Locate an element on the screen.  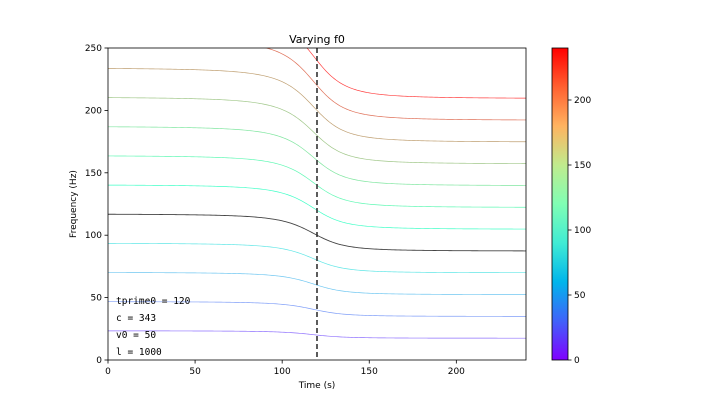
chart-title: Varying f0 is located at coordinates (317, 39).